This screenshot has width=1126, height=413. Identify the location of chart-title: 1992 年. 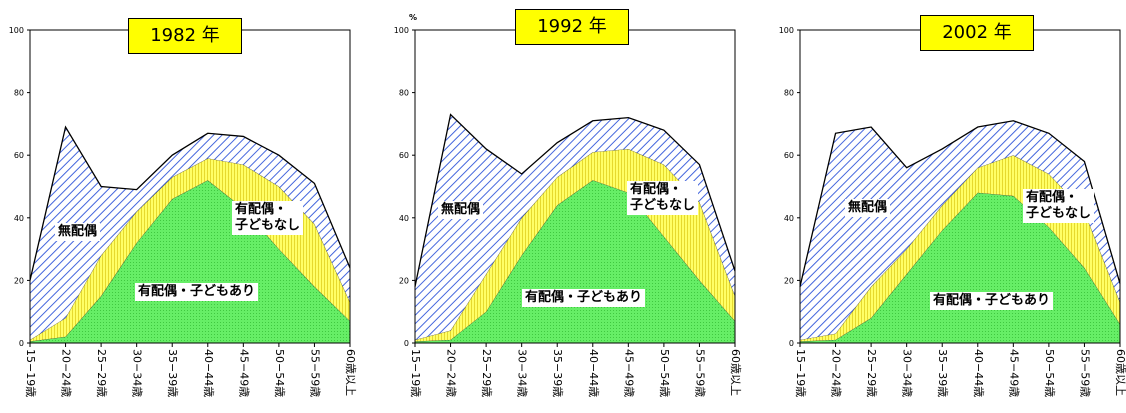
(572, 27).